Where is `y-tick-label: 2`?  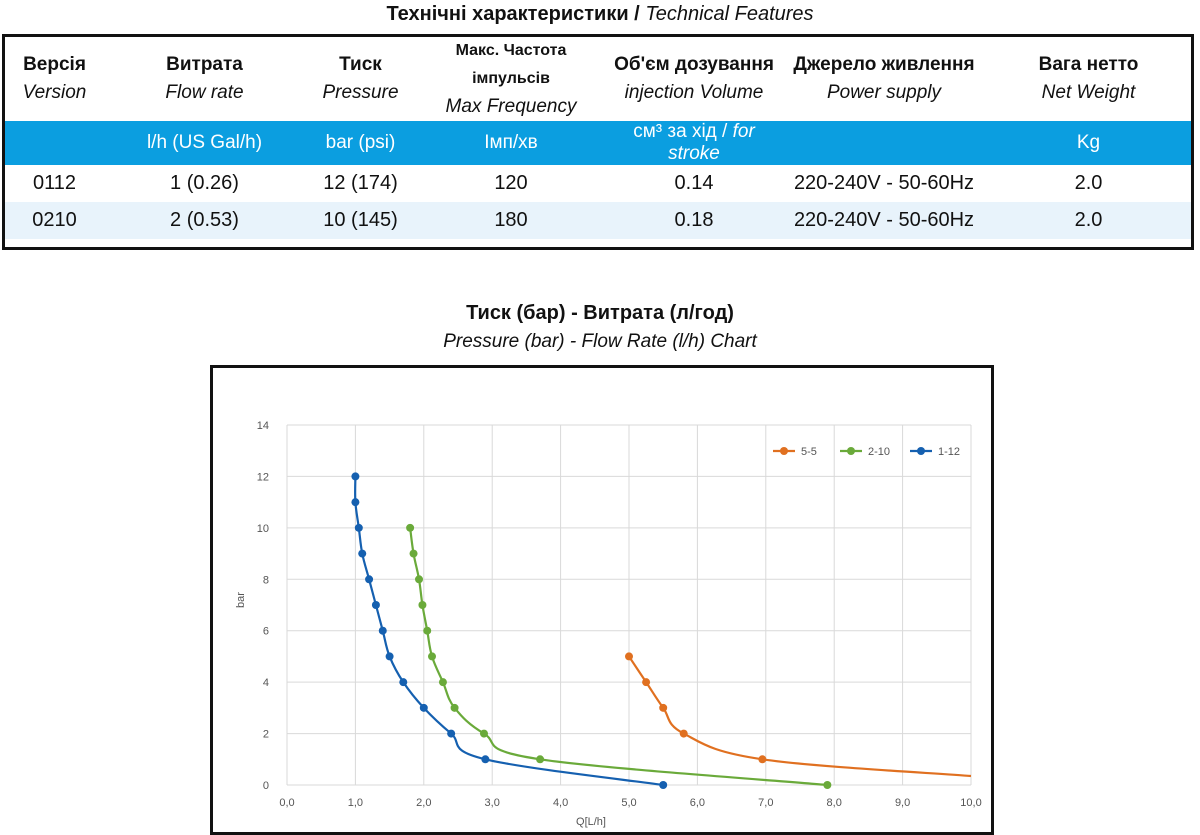 y-tick-label: 2 is located at coordinates (266, 735).